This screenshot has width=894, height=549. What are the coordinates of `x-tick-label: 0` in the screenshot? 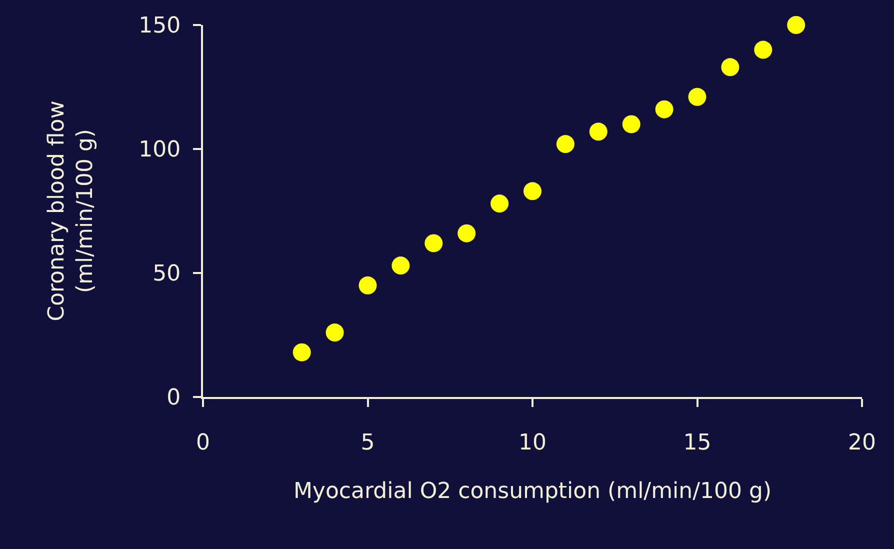 It's located at (203, 443).